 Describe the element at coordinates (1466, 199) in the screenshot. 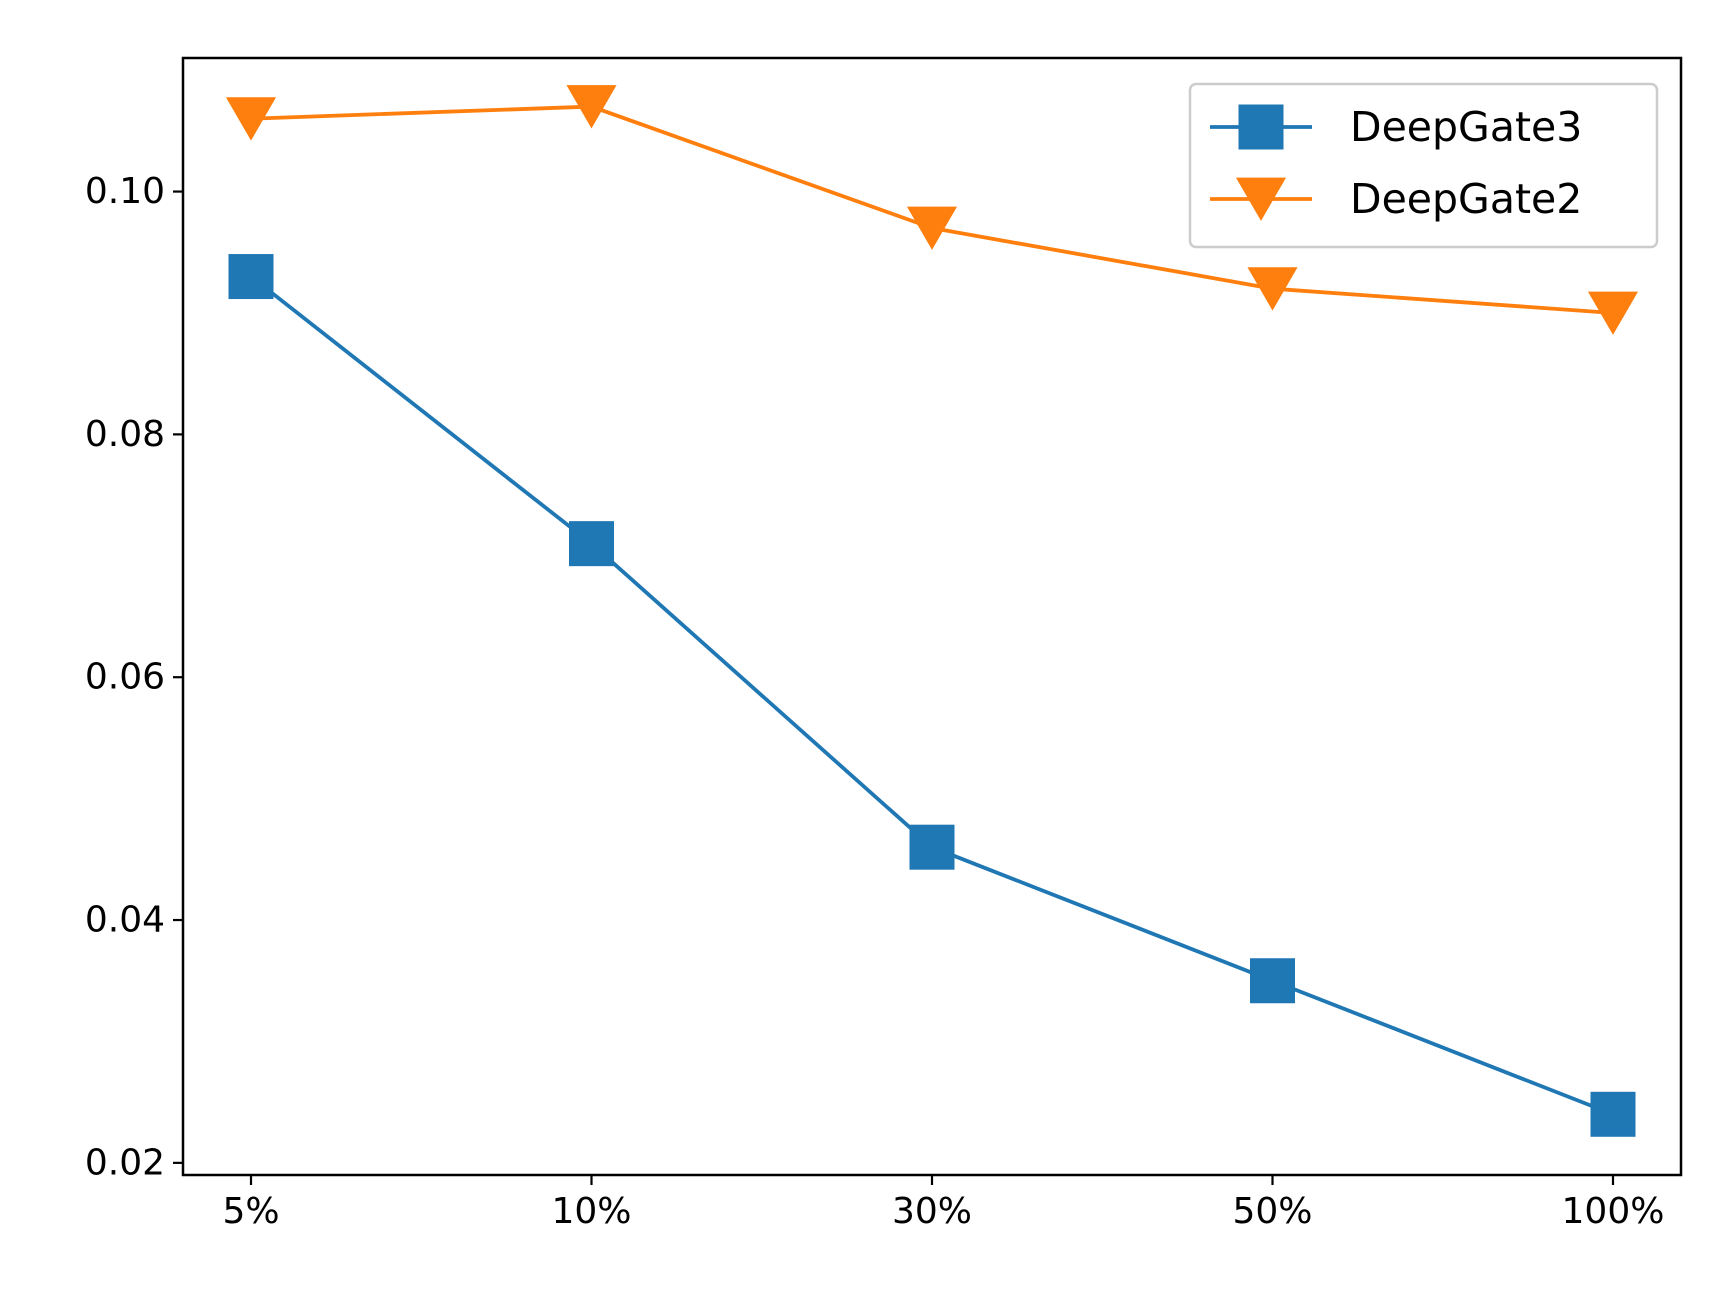

I see `legend-label: DeepGate2` at that location.